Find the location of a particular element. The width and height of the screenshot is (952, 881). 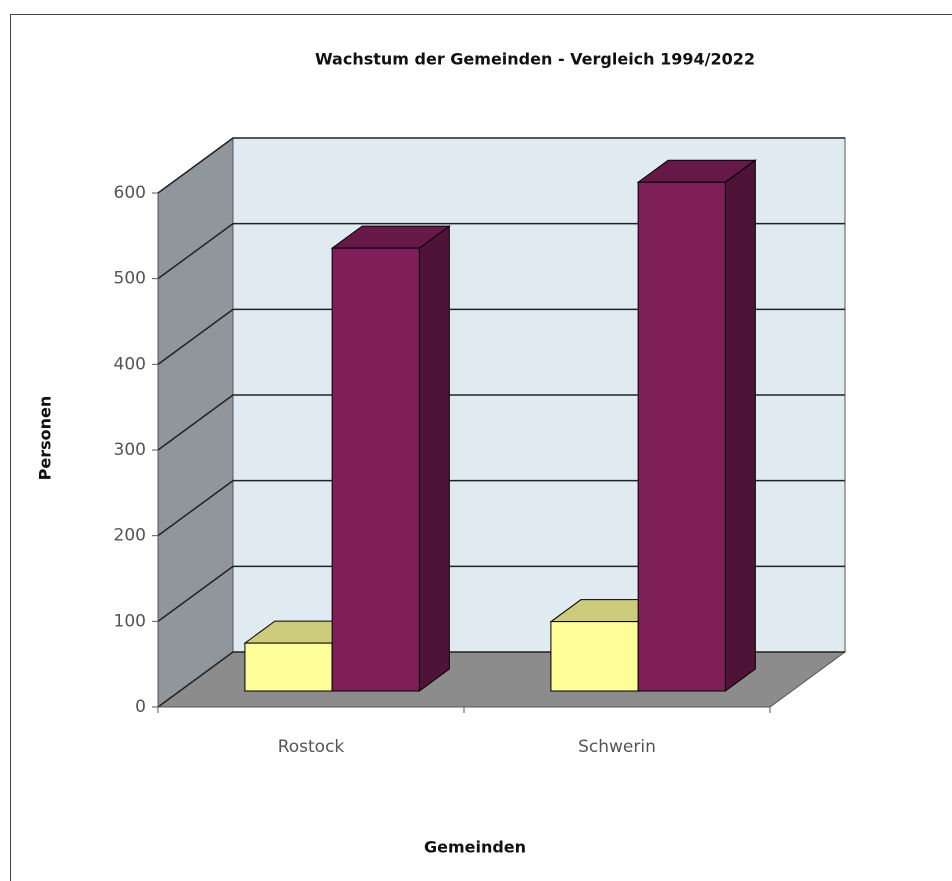

x-tick-label: Schwerin is located at coordinates (617, 747).